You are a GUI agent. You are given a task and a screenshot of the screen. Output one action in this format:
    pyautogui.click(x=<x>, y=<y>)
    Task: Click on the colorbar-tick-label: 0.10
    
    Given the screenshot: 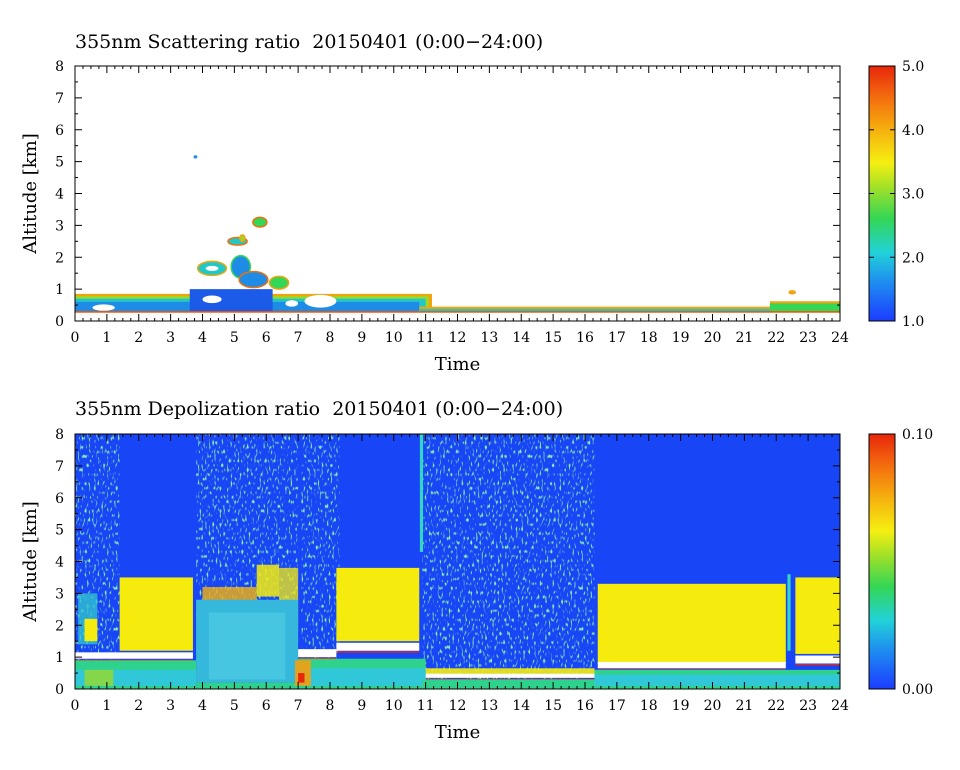 What is the action you would take?
    pyautogui.click(x=917, y=435)
    